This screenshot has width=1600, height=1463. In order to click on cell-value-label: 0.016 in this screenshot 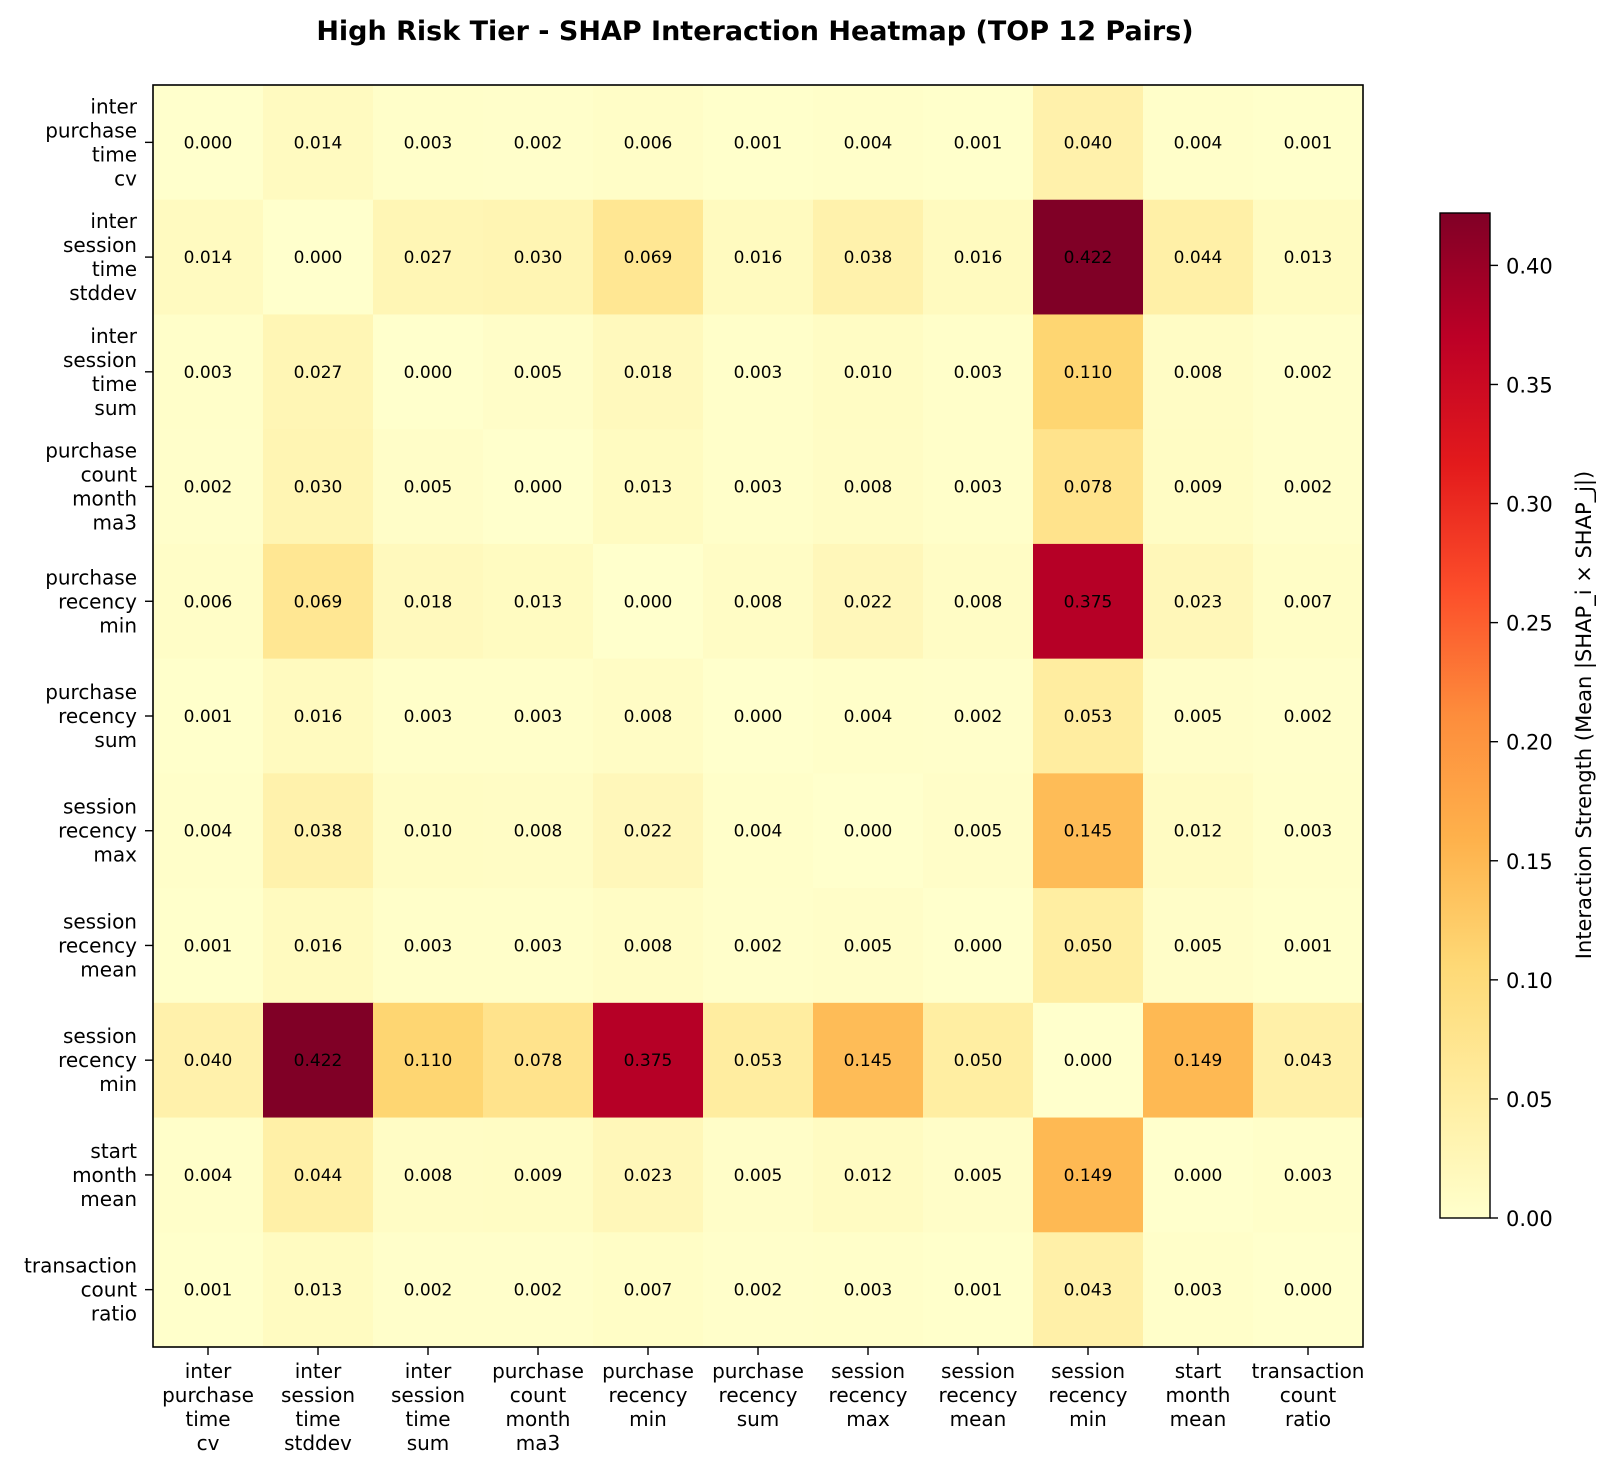, I will do `click(978, 258)`.